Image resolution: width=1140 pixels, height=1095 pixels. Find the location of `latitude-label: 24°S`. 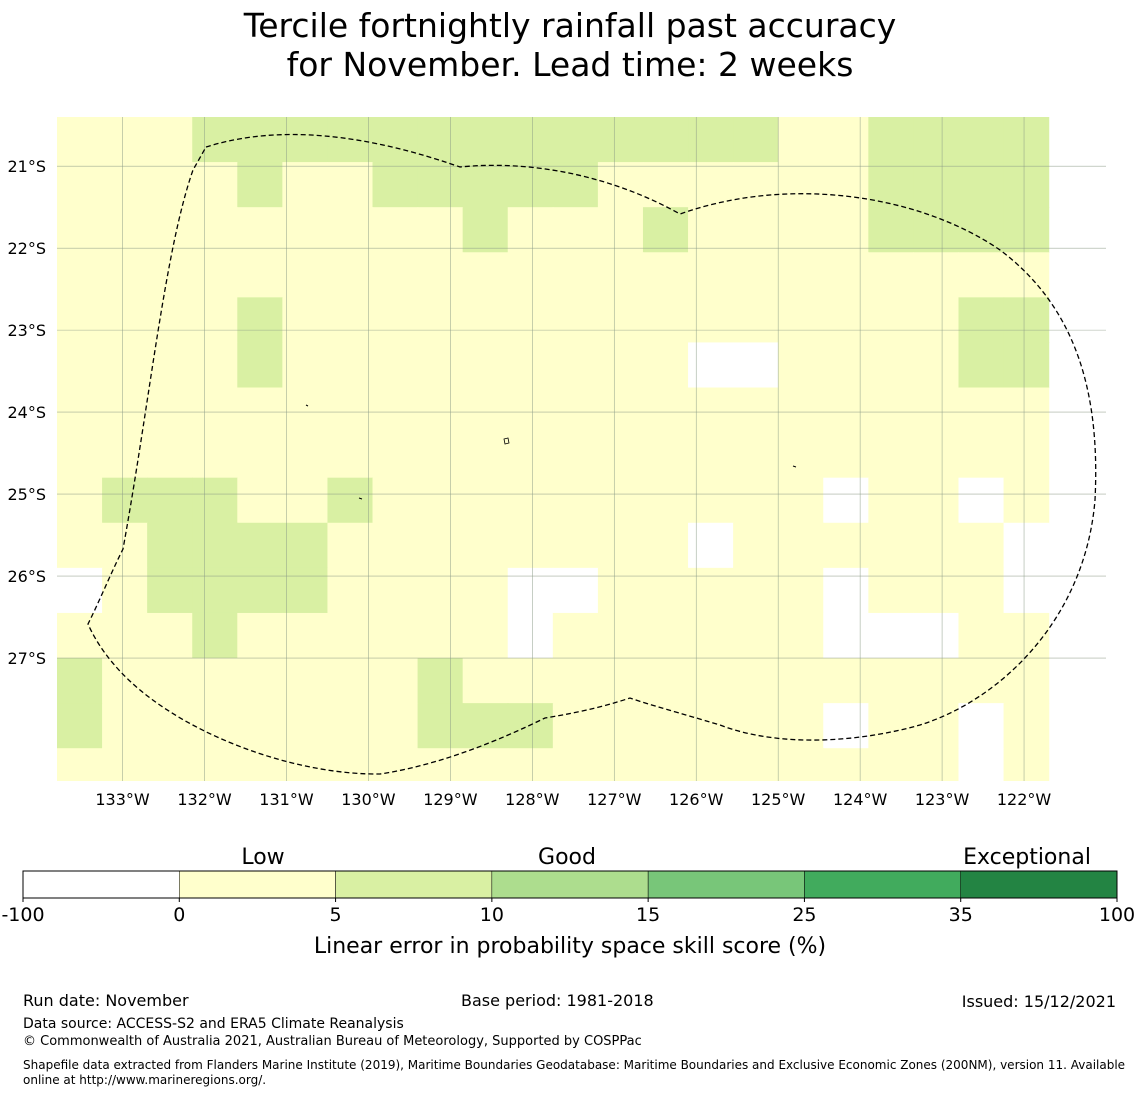

latitude-label: 24°S is located at coordinates (26, 412).